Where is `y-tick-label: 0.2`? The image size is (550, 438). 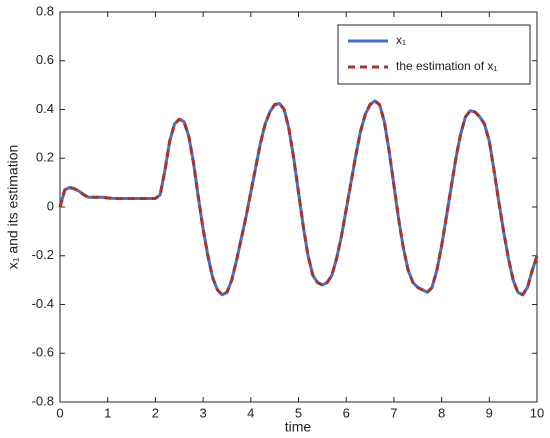 y-tick-label: 0.2 is located at coordinates (45, 157).